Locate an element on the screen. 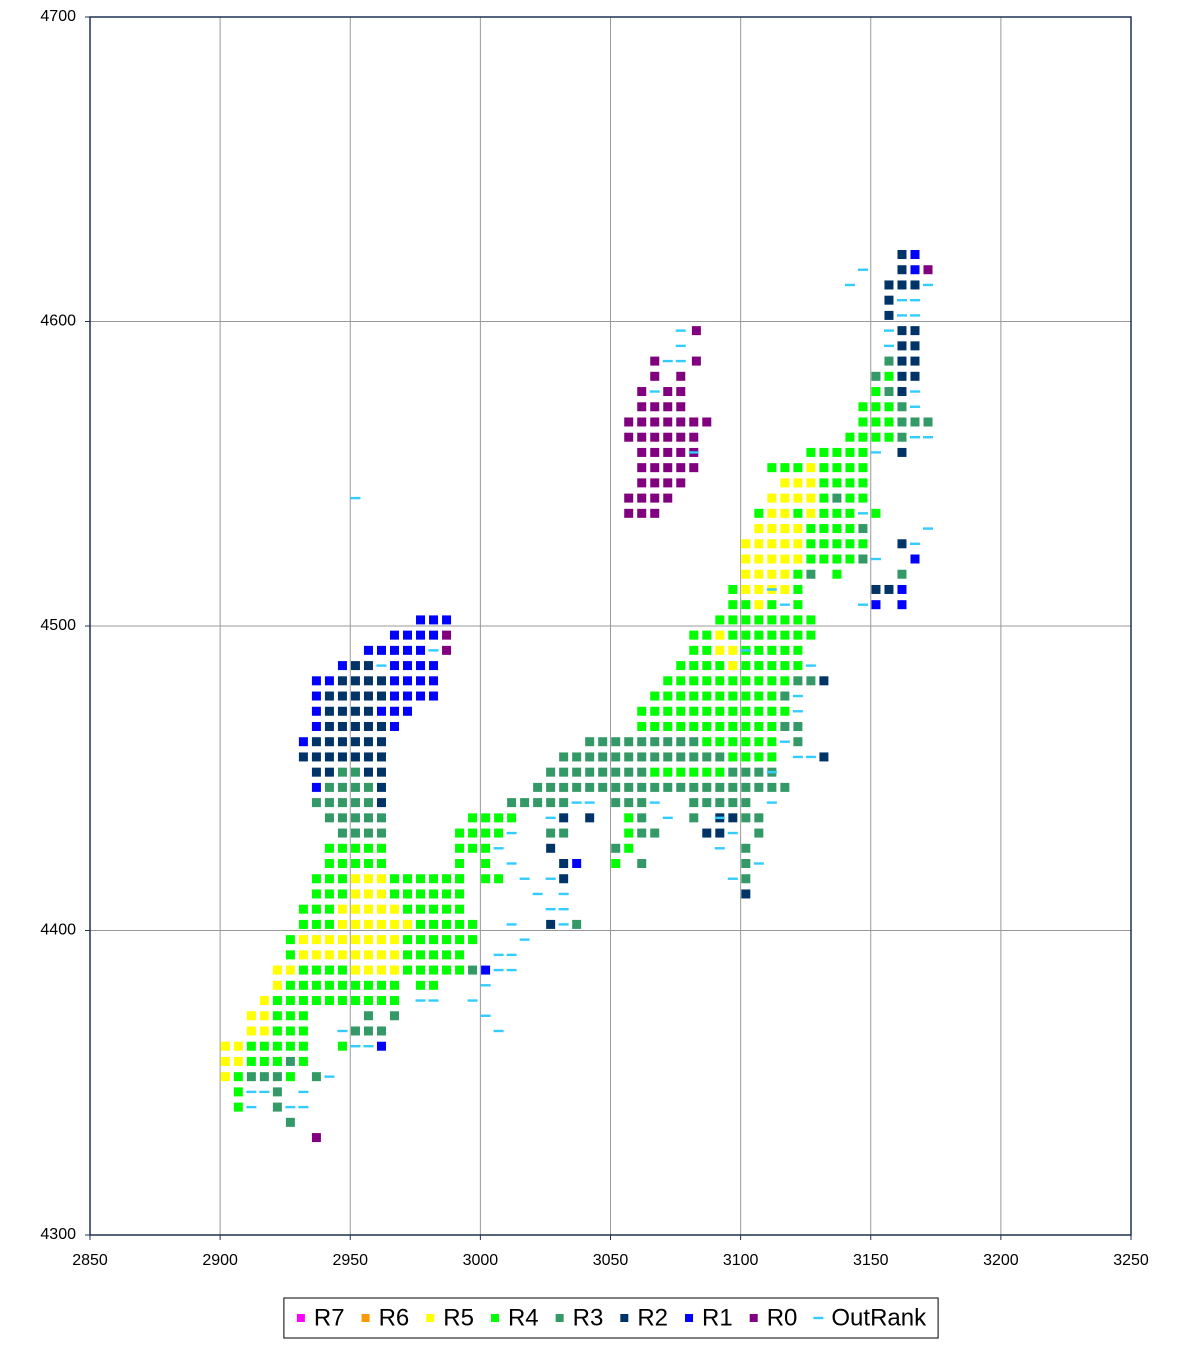  x-tick-label: 3100 is located at coordinates (741, 1260).